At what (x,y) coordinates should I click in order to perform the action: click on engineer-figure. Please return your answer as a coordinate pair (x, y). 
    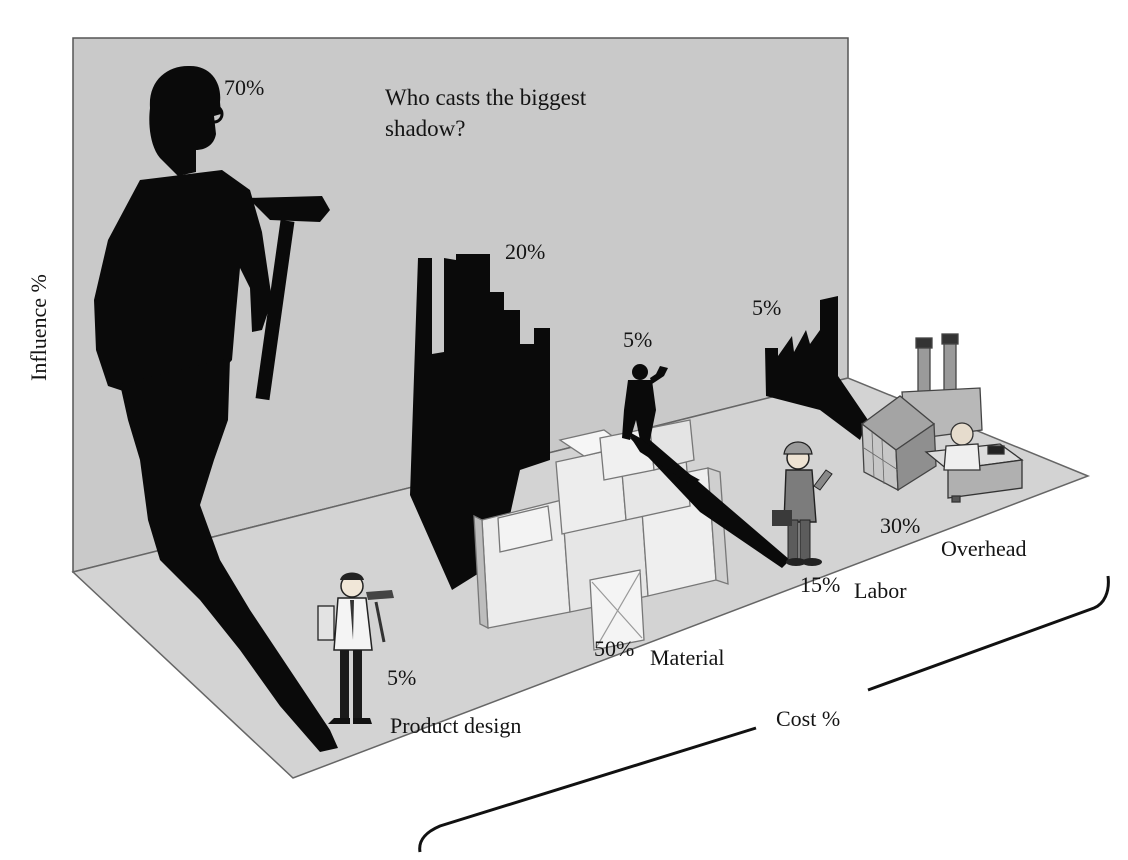
    Looking at the image, I should click on (355, 648).